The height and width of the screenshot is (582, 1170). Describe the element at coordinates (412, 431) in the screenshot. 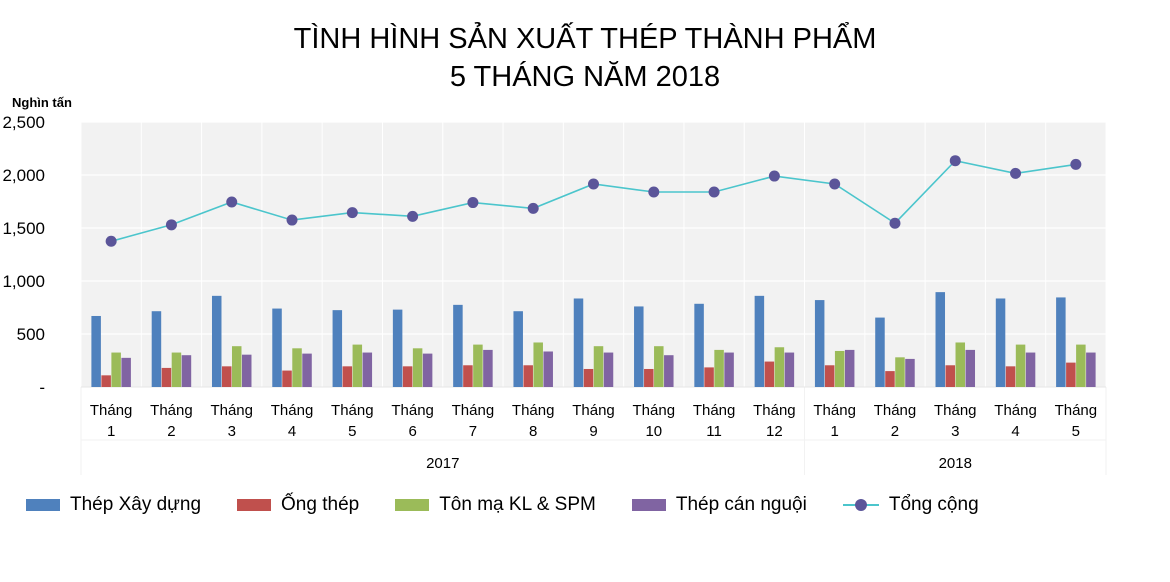

I see `x-tick-label-line2: 6` at that location.